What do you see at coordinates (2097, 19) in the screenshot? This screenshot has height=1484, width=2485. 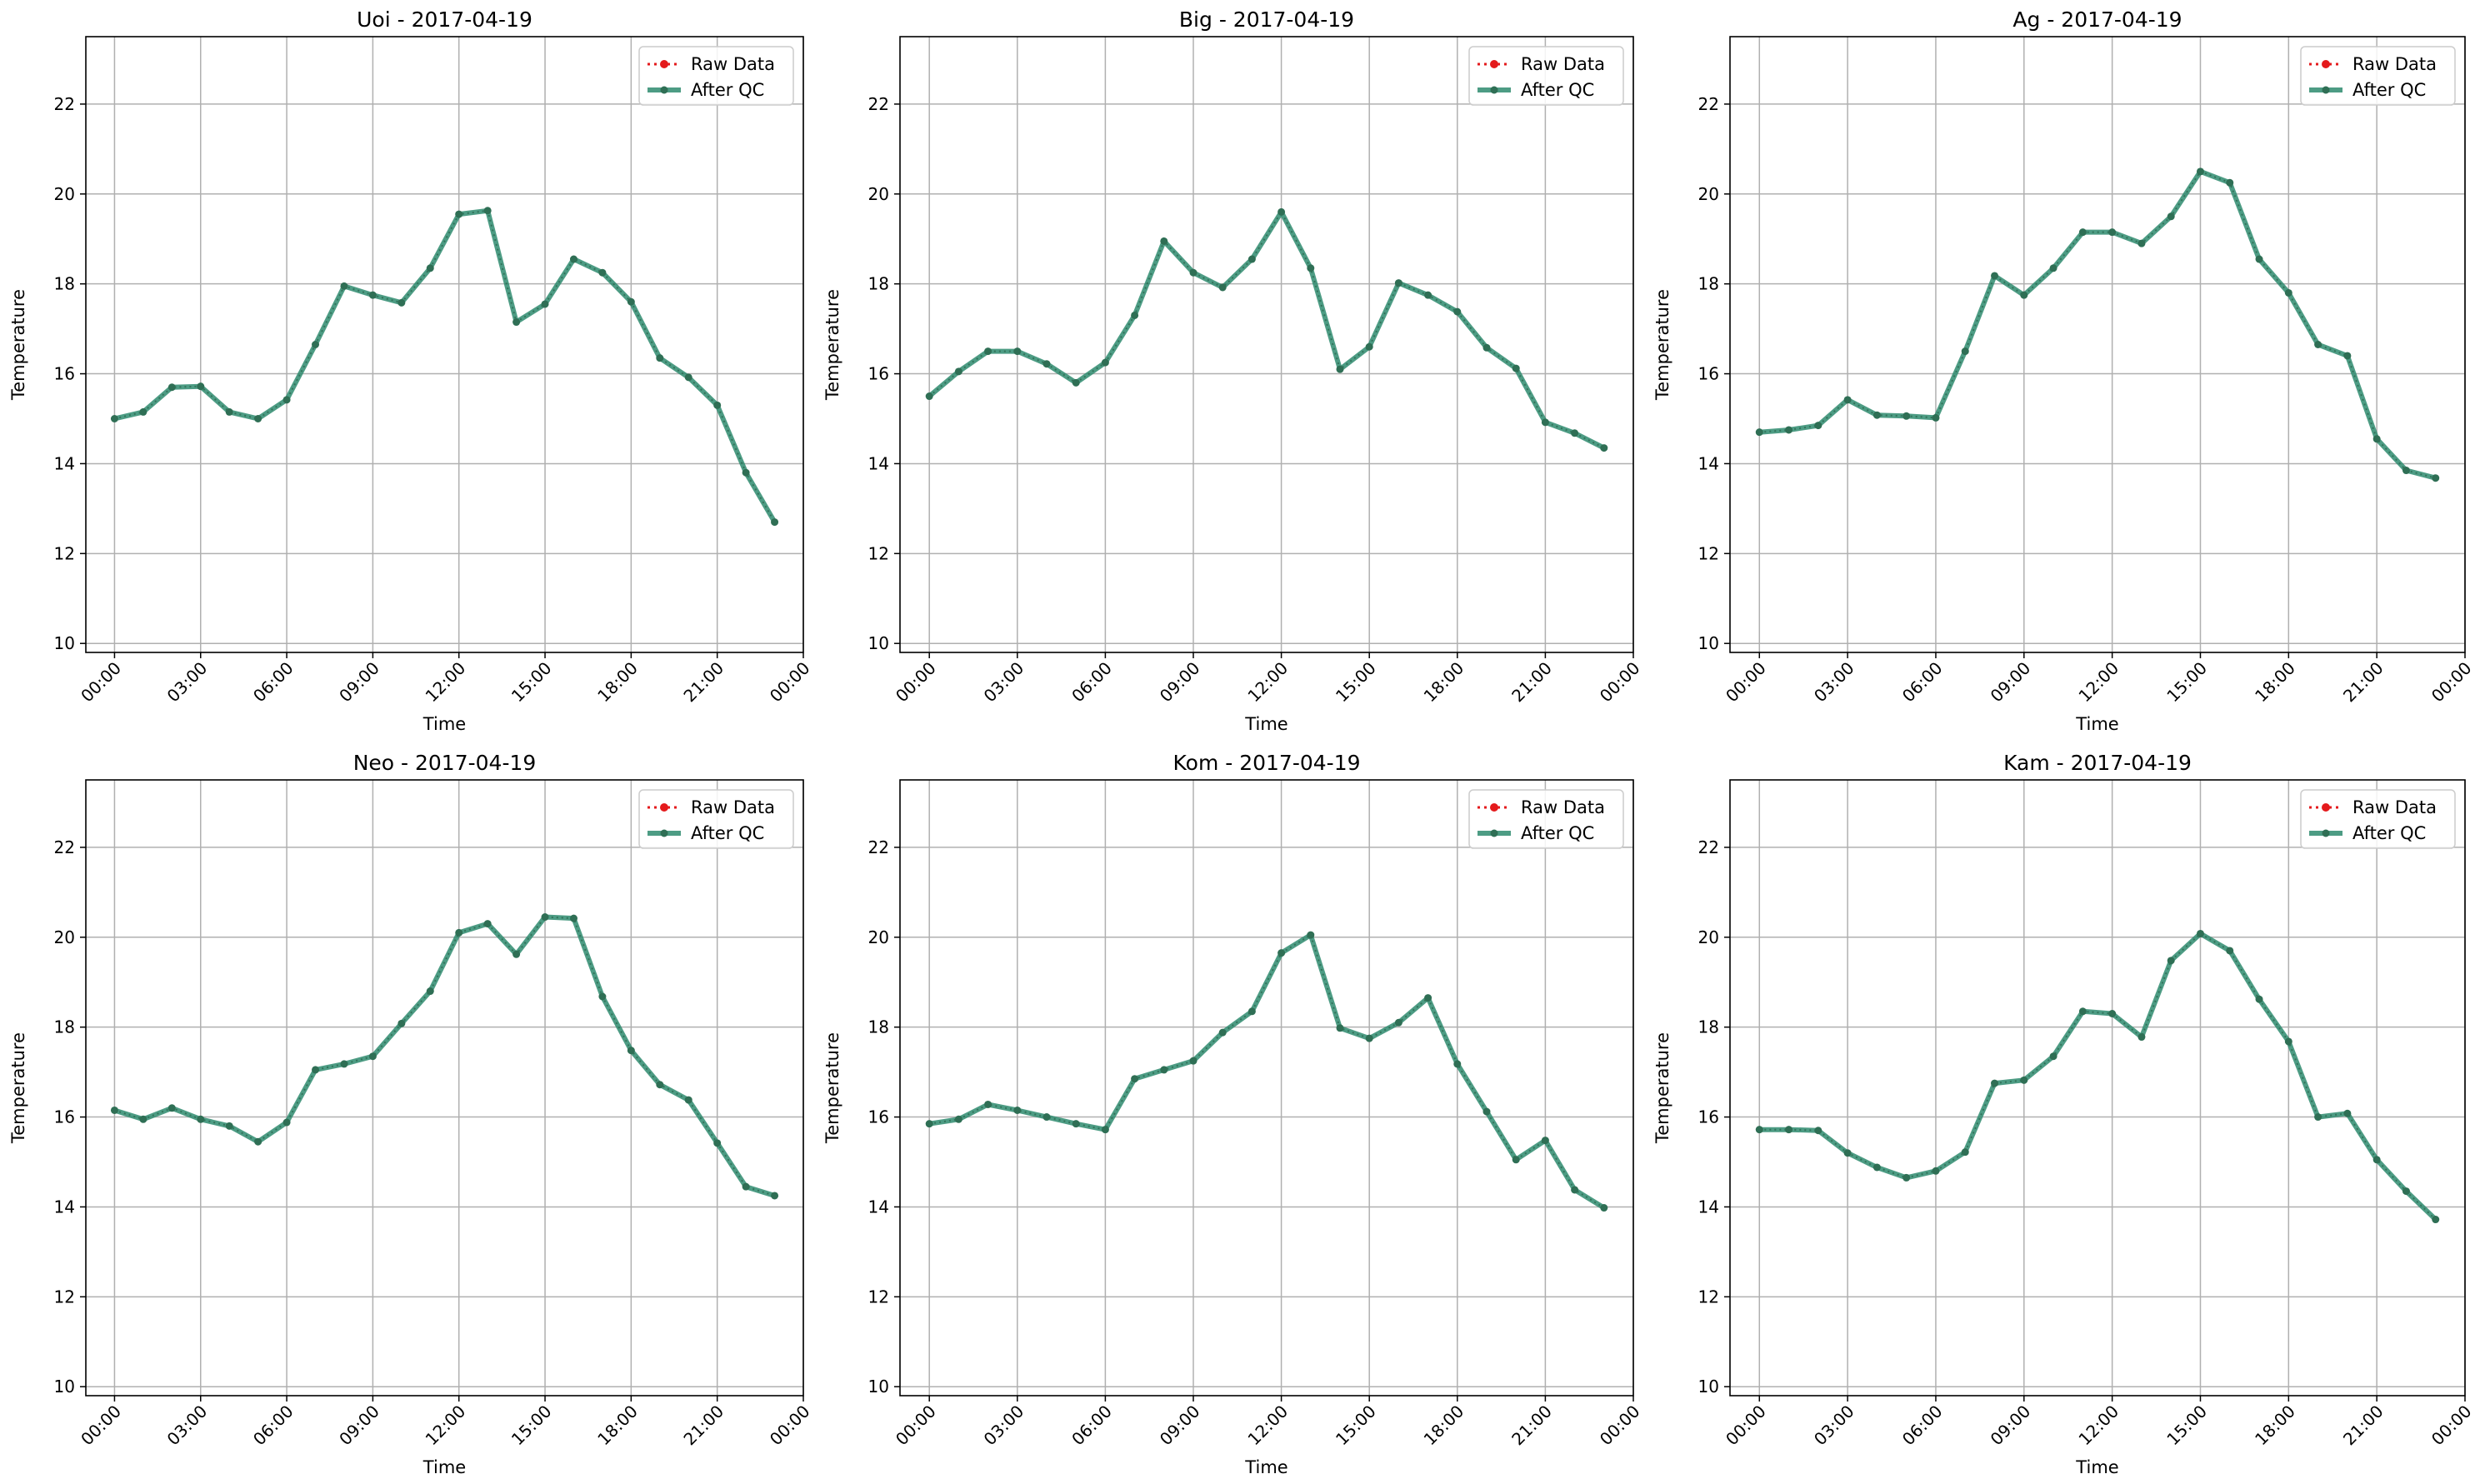 I see `chart-title: Ag - 2017-04-19` at bounding box center [2097, 19].